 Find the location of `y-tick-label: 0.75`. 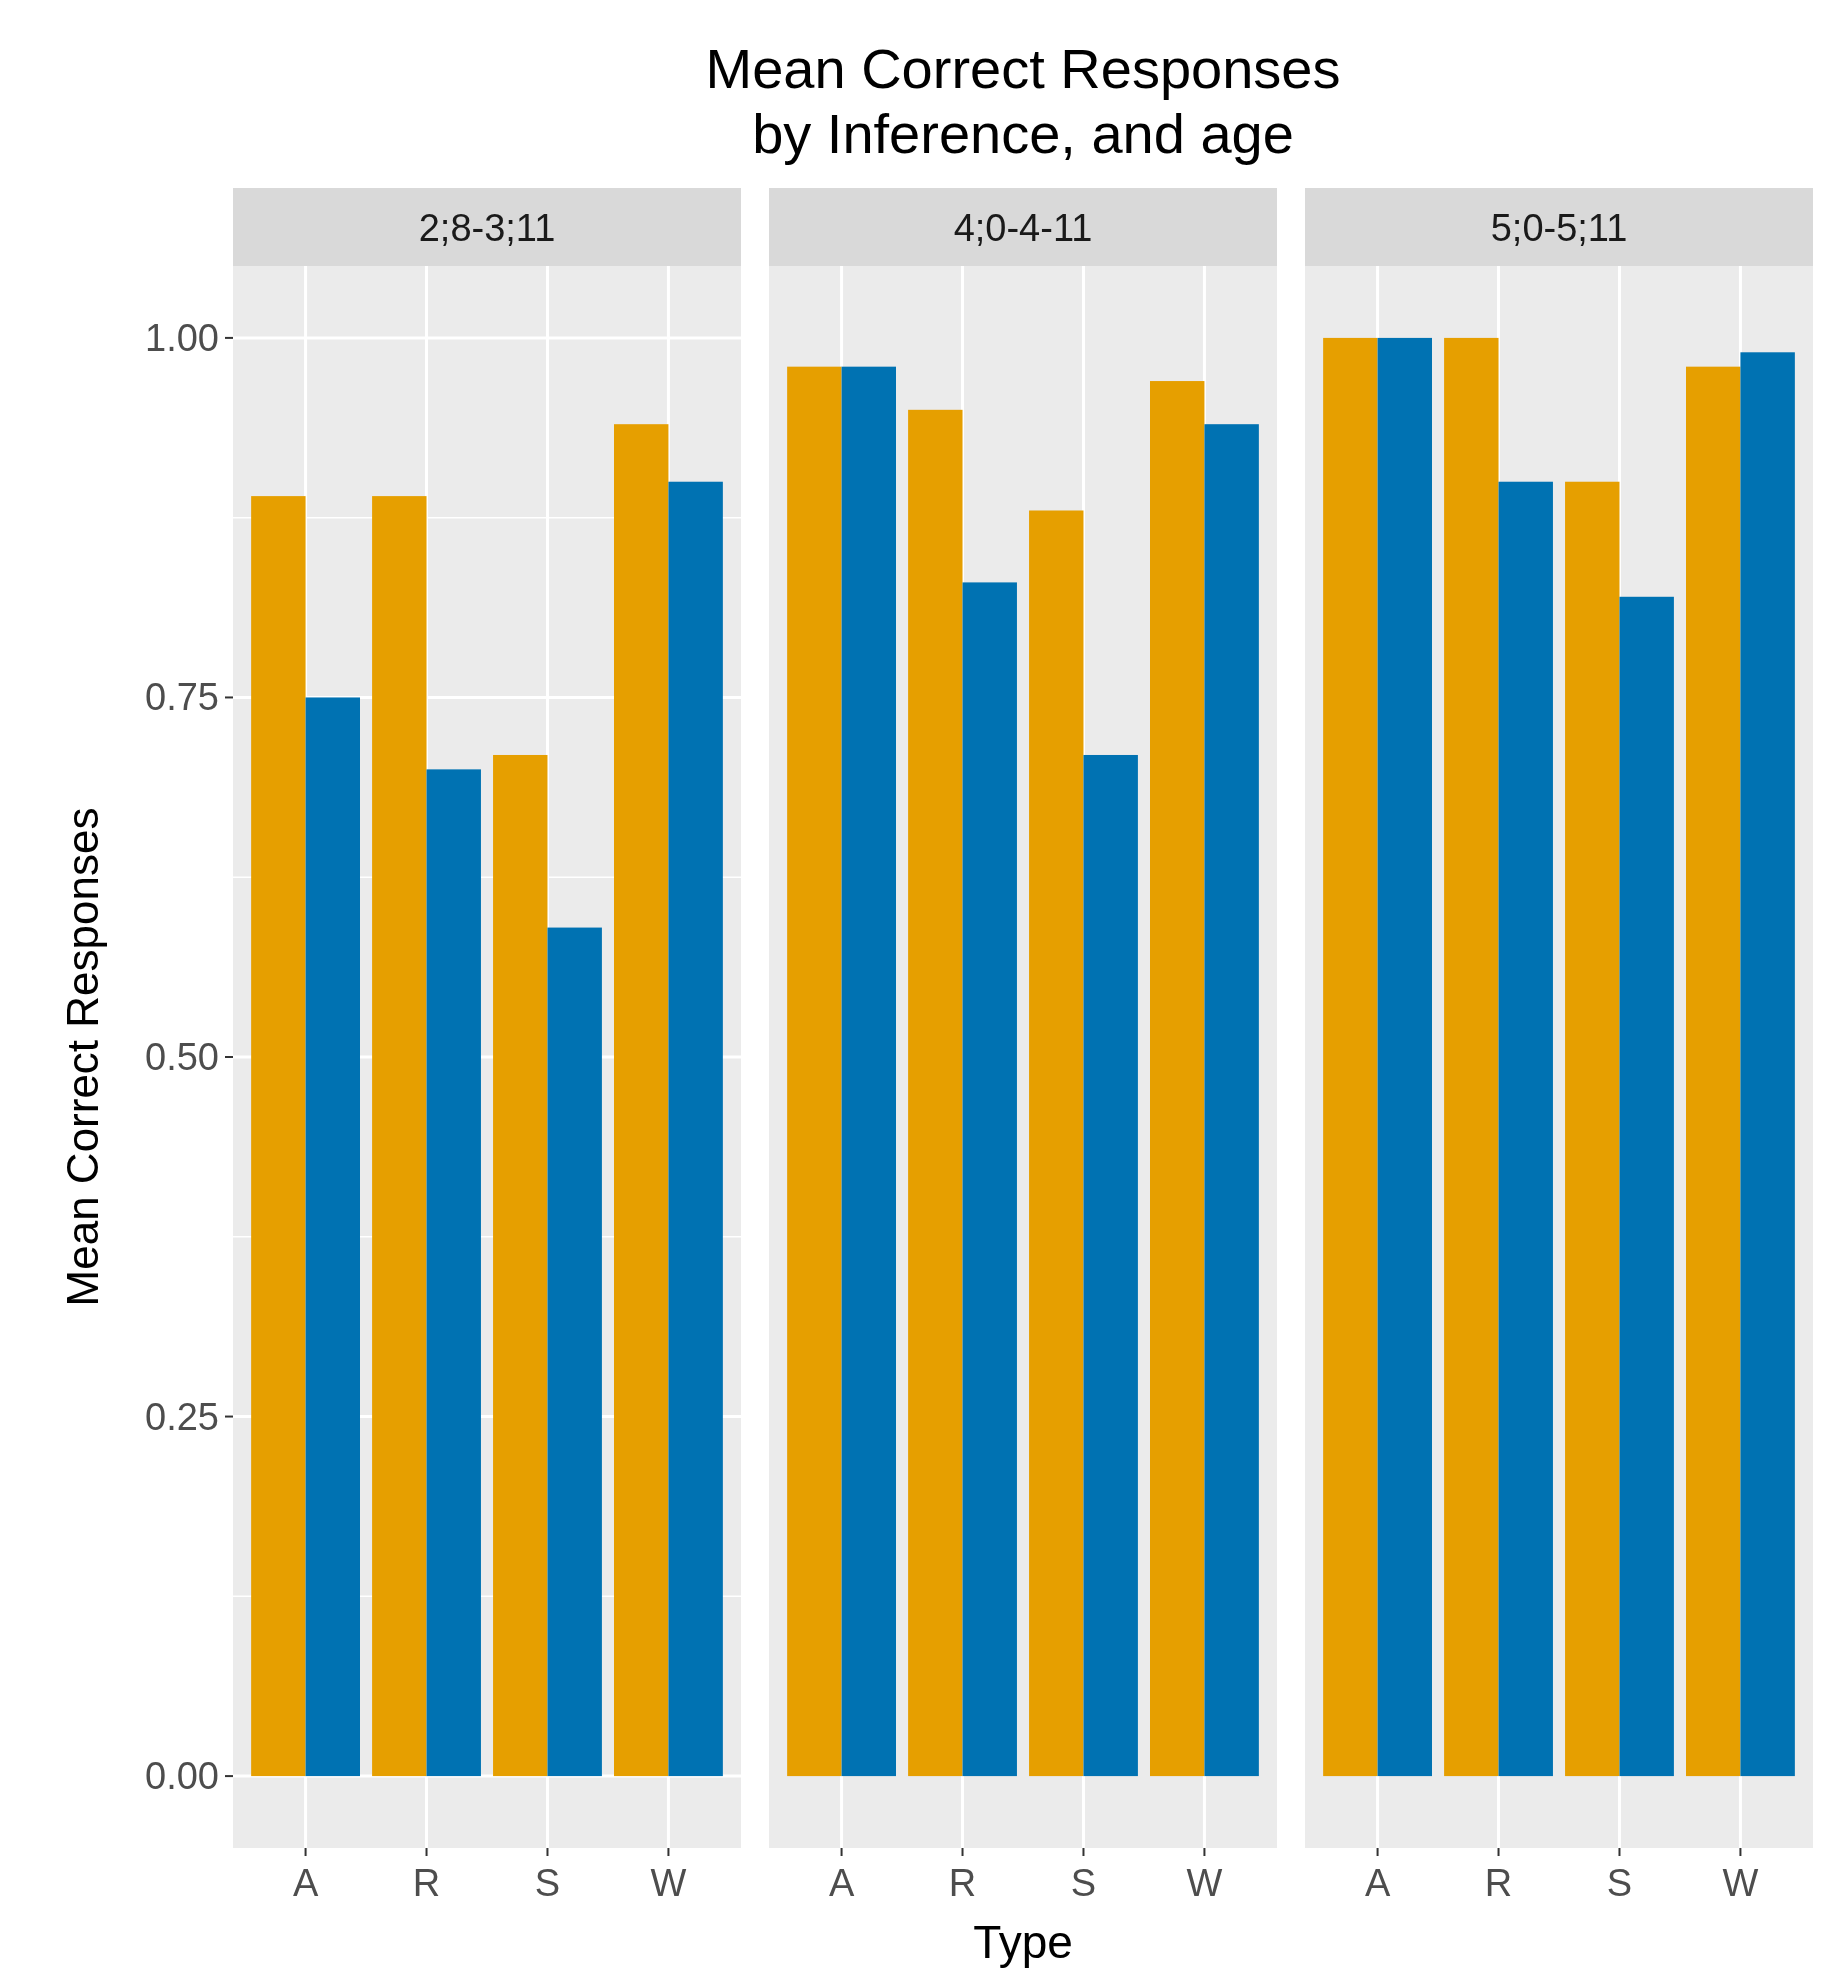

y-tick-label: 0.75 is located at coordinates (182, 697).